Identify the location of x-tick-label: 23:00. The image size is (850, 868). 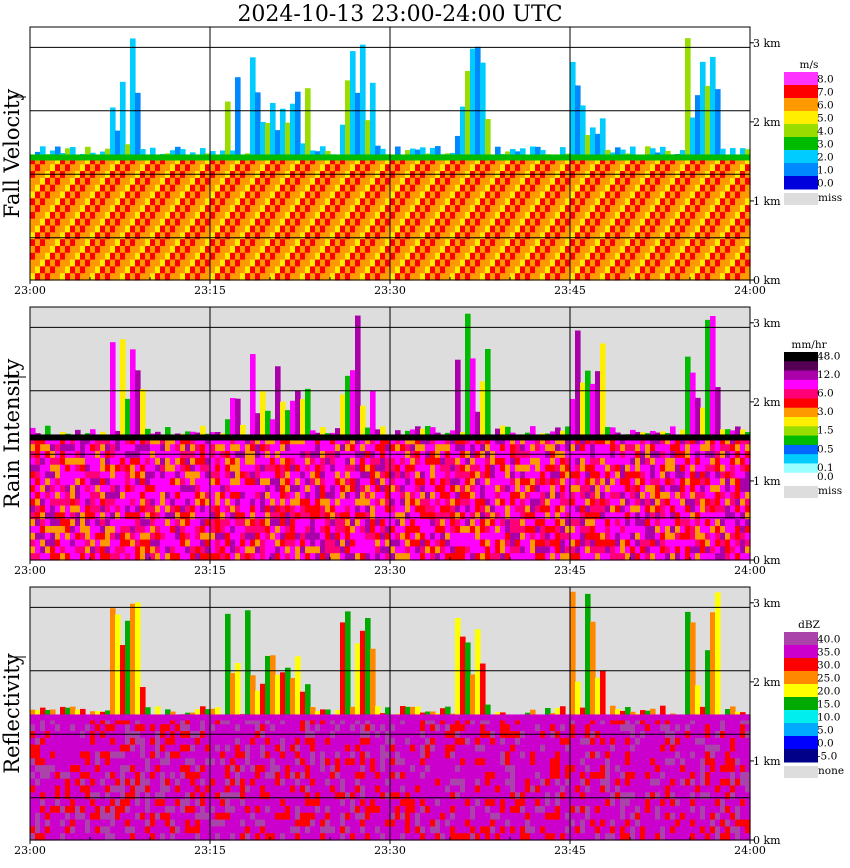
(30, 290).